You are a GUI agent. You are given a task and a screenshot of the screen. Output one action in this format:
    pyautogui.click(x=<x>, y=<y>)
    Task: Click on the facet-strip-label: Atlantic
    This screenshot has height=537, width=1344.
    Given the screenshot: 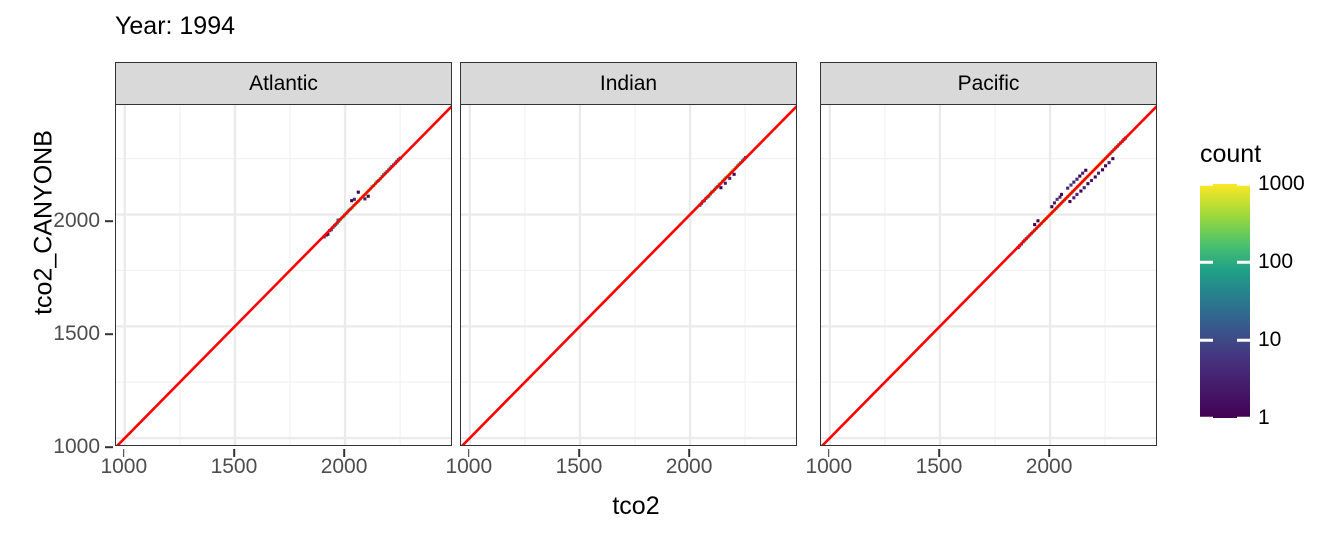 What is the action you would take?
    pyautogui.click(x=283, y=83)
    